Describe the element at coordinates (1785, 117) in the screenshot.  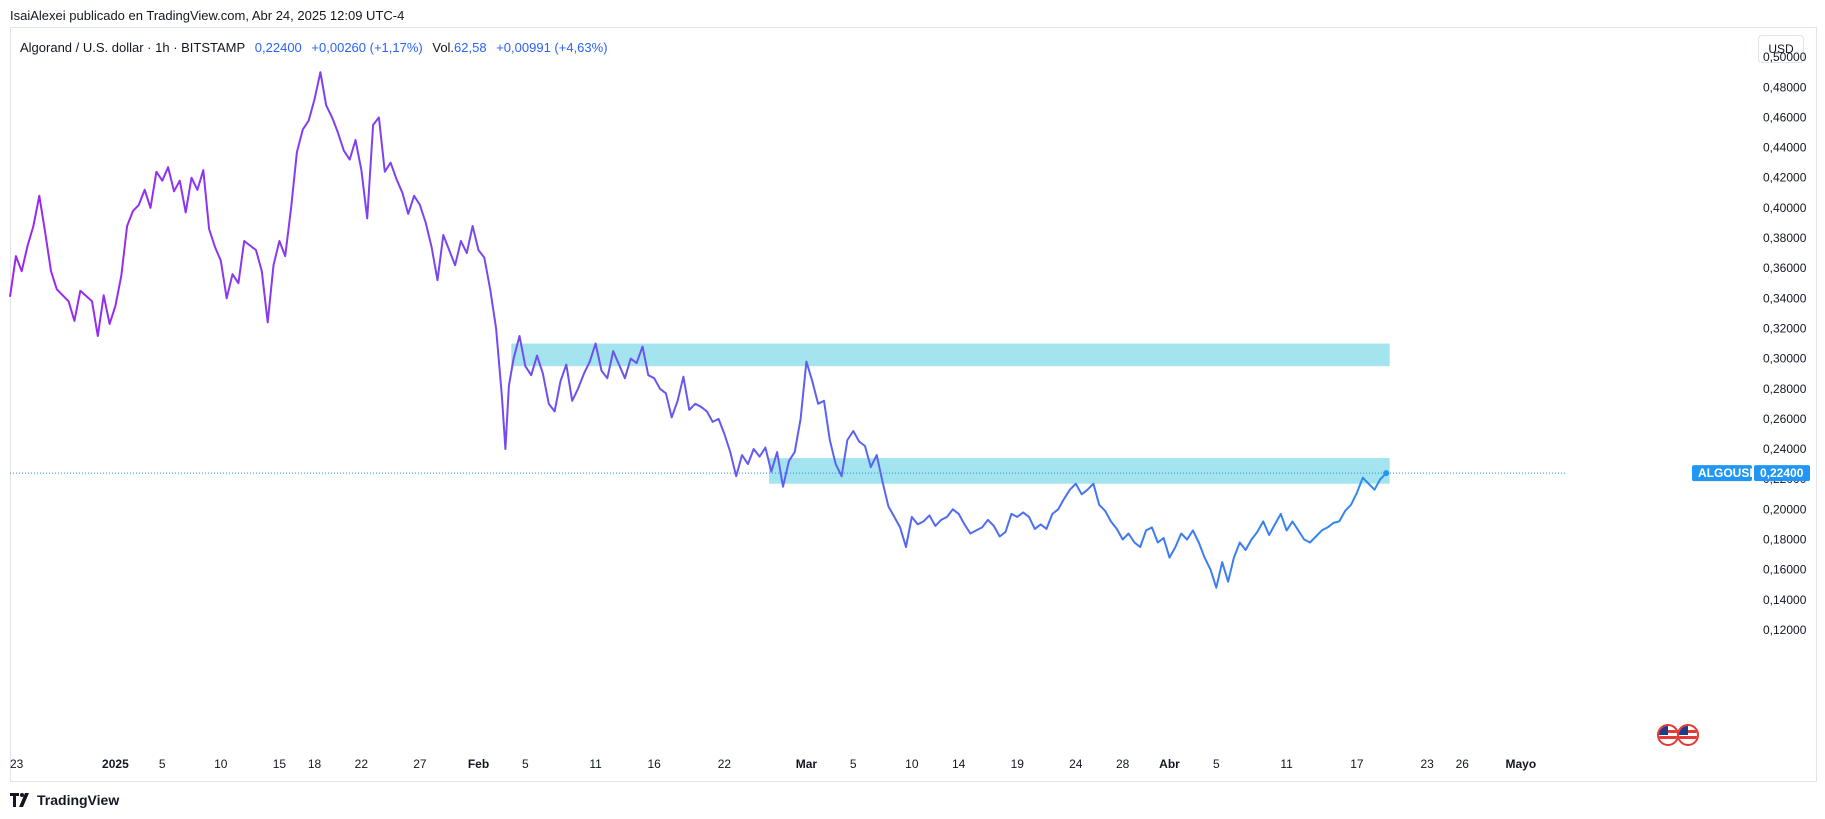
I see `y-tick-label: 0,46000` at that location.